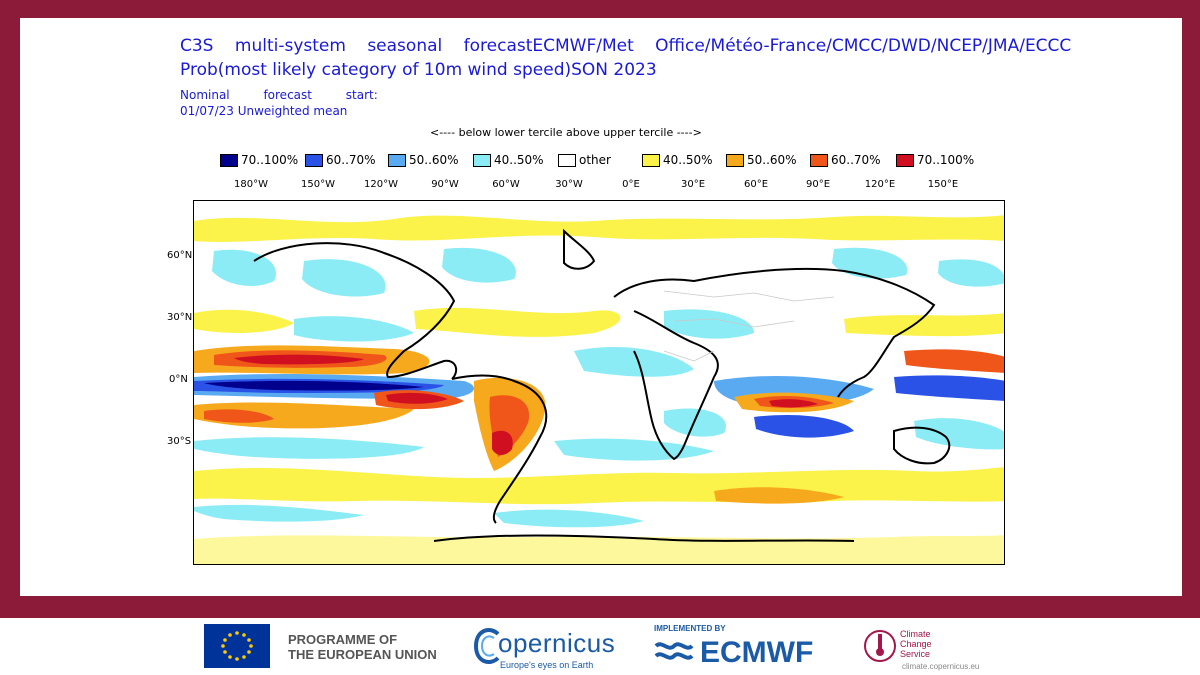  I want to click on lon-tick-label: 150°W, so click(318, 184).